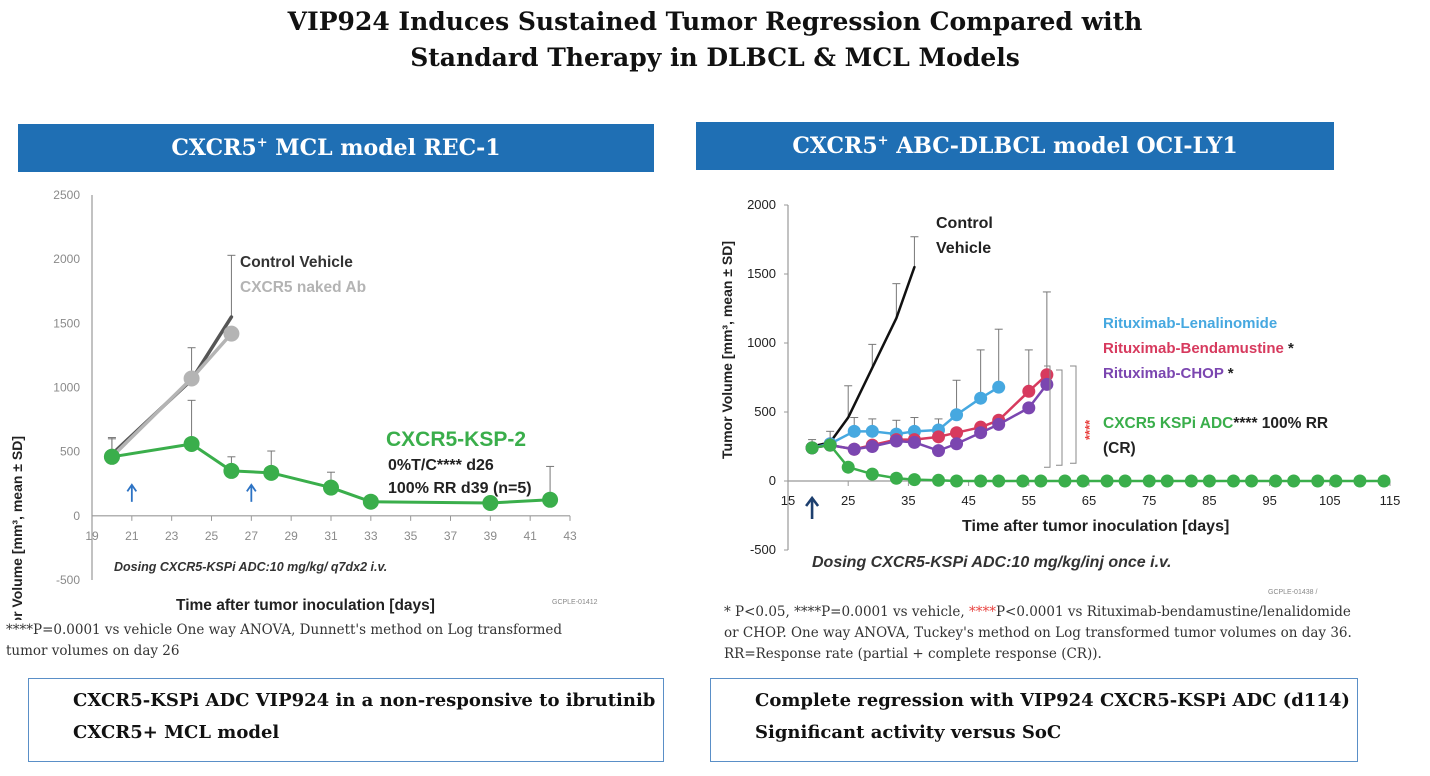 Image resolution: width=1430 pixels, height=776 pixels. Describe the element at coordinates (968, 500) in the screenshot. I see `x-tick-label: 45` at that location.